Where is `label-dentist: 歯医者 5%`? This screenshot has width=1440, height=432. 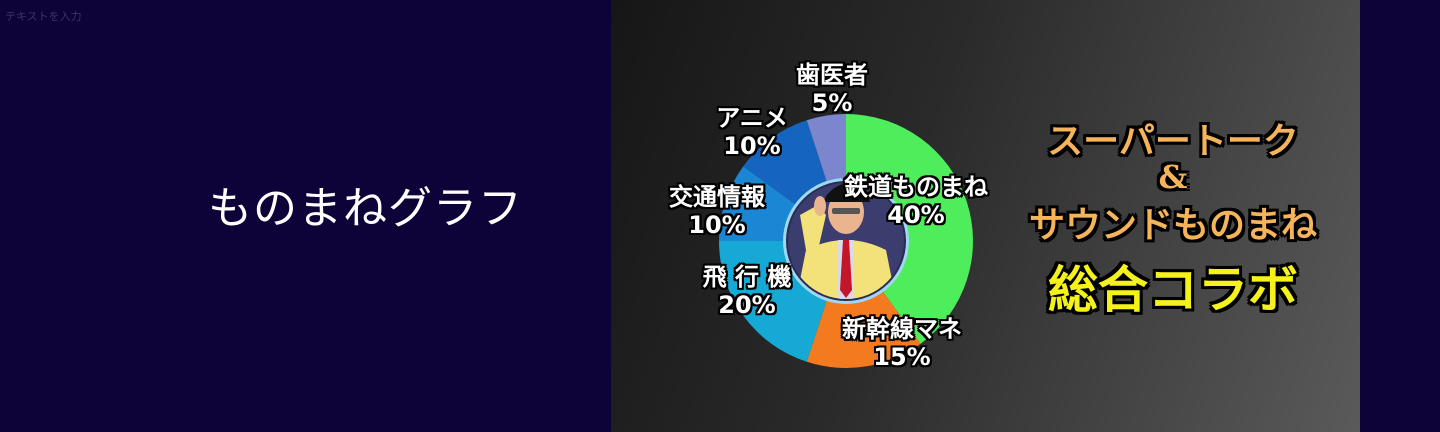
label-dentist: 歯医者 5% is located at coordinates (832, 89).